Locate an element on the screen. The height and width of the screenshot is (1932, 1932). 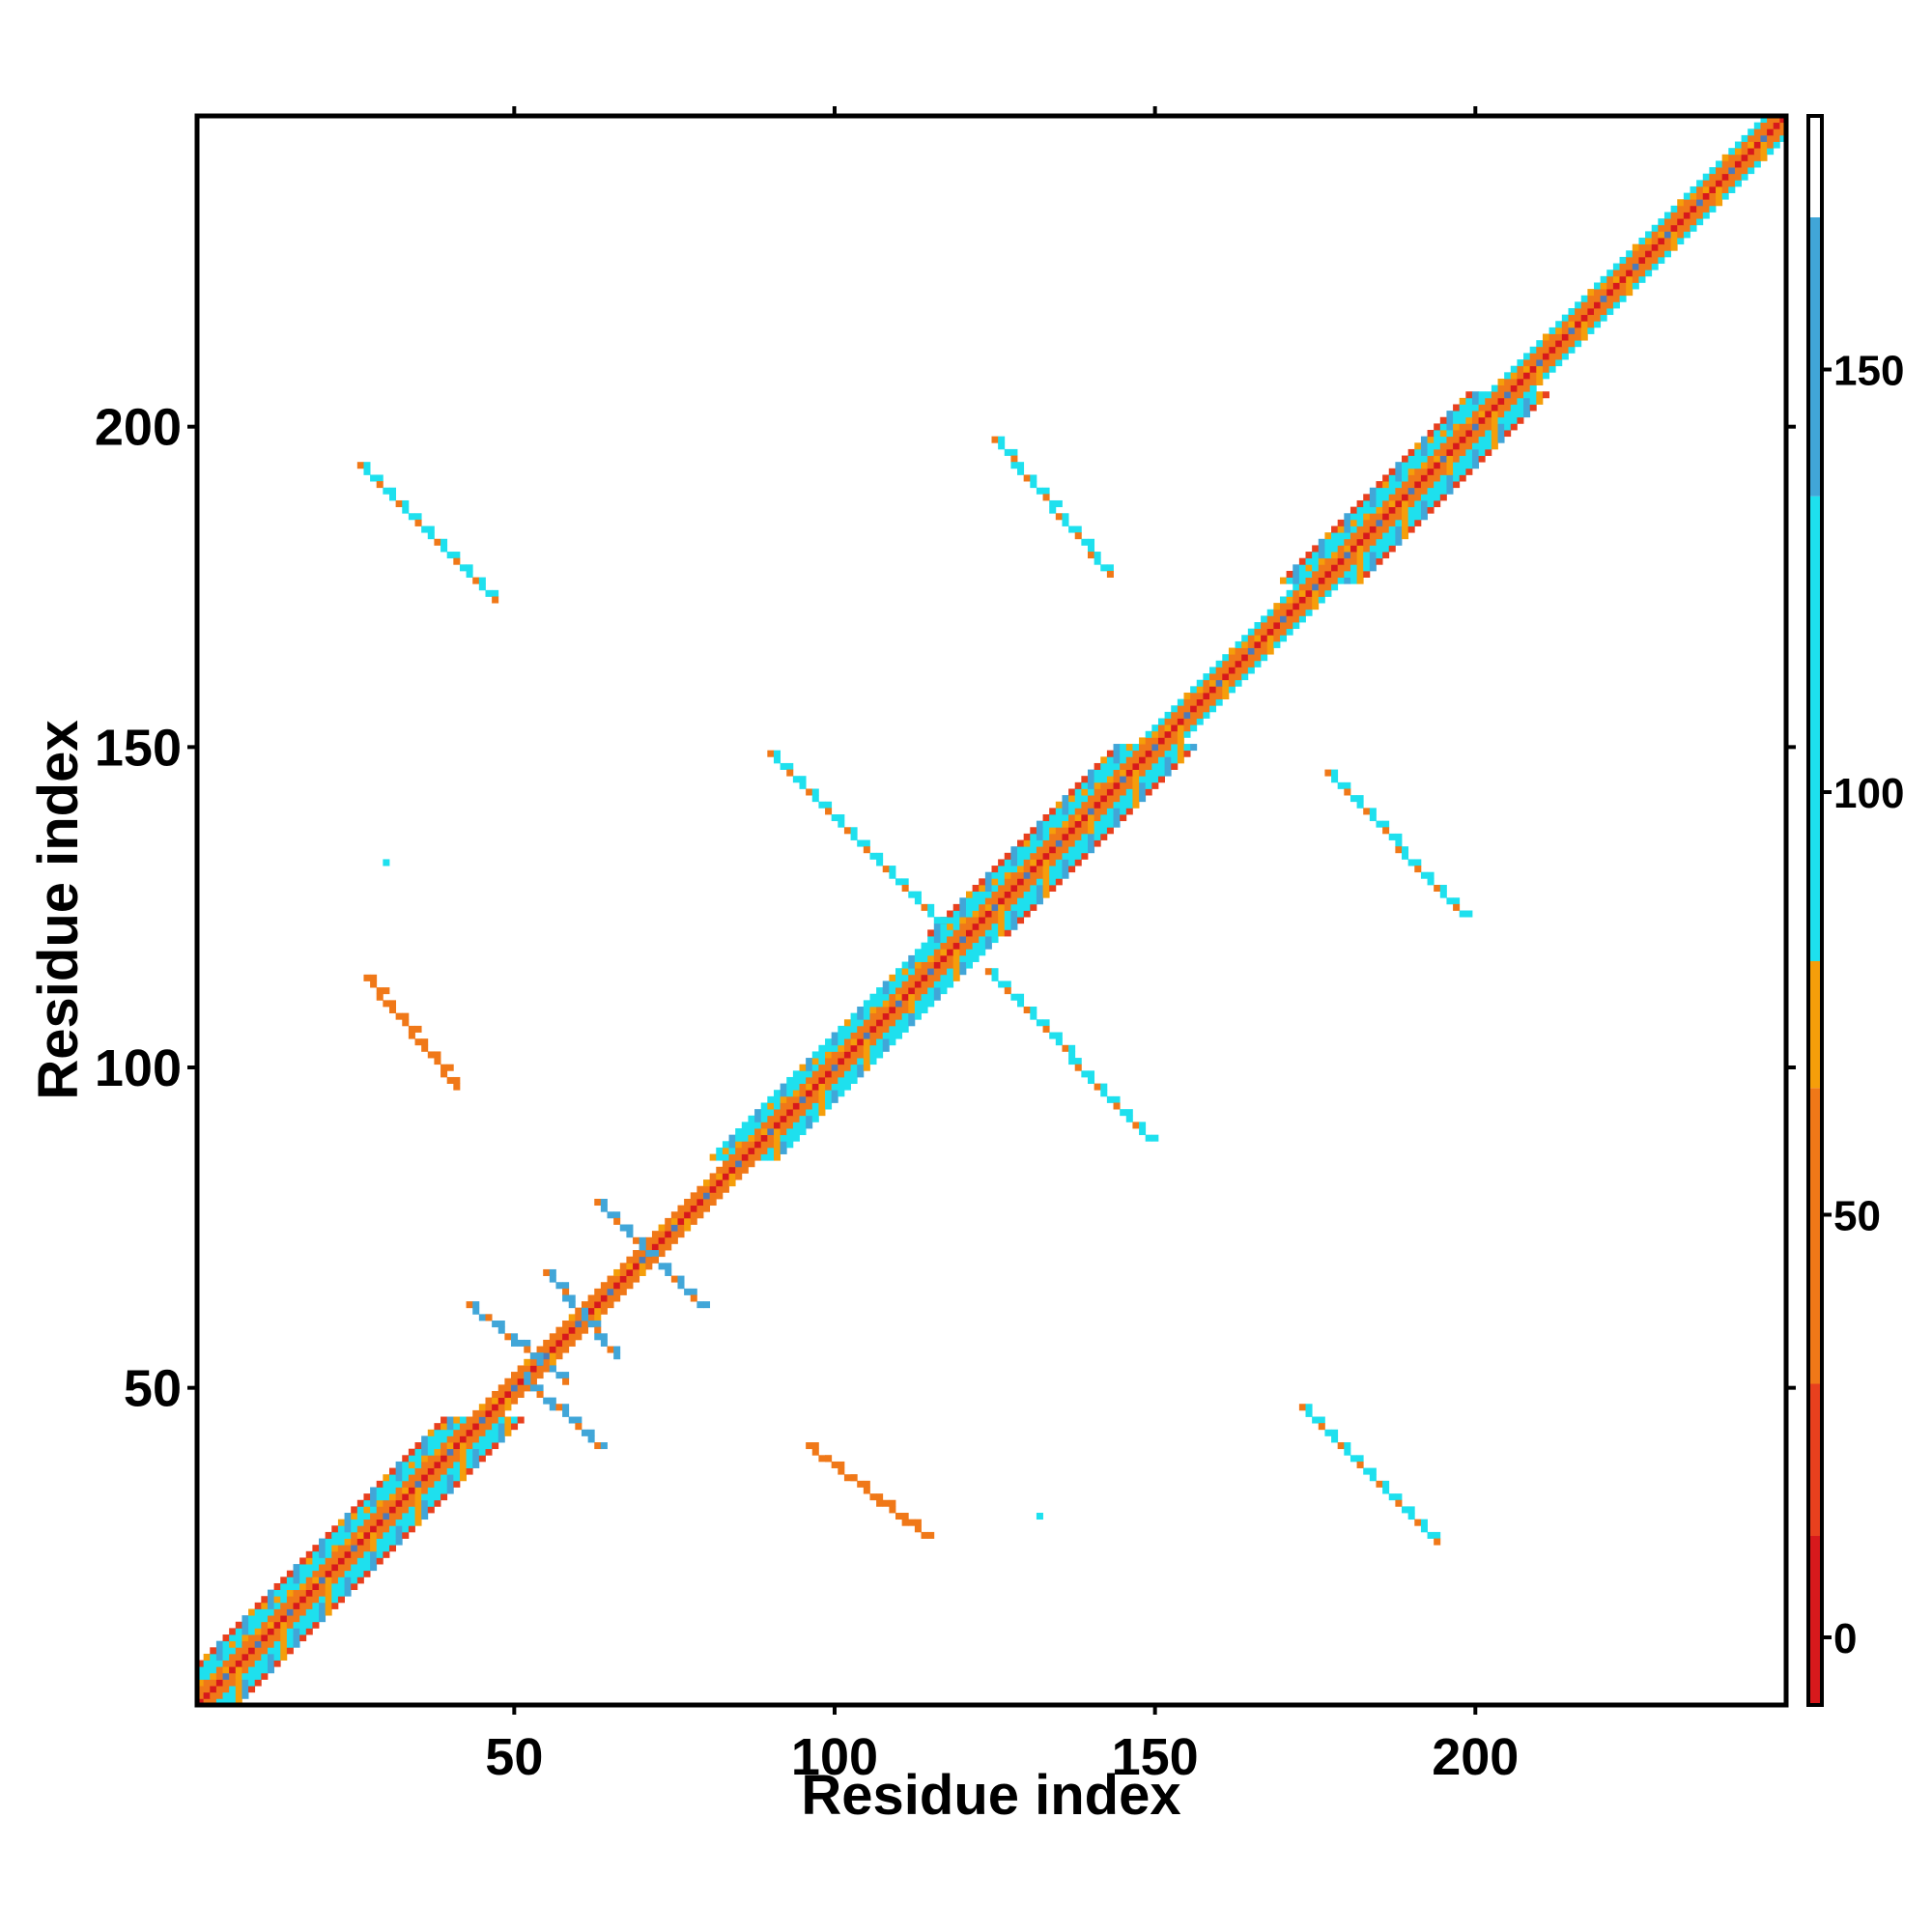
colorbar-tick-label: 100 is located at coordinates (1868, 793).